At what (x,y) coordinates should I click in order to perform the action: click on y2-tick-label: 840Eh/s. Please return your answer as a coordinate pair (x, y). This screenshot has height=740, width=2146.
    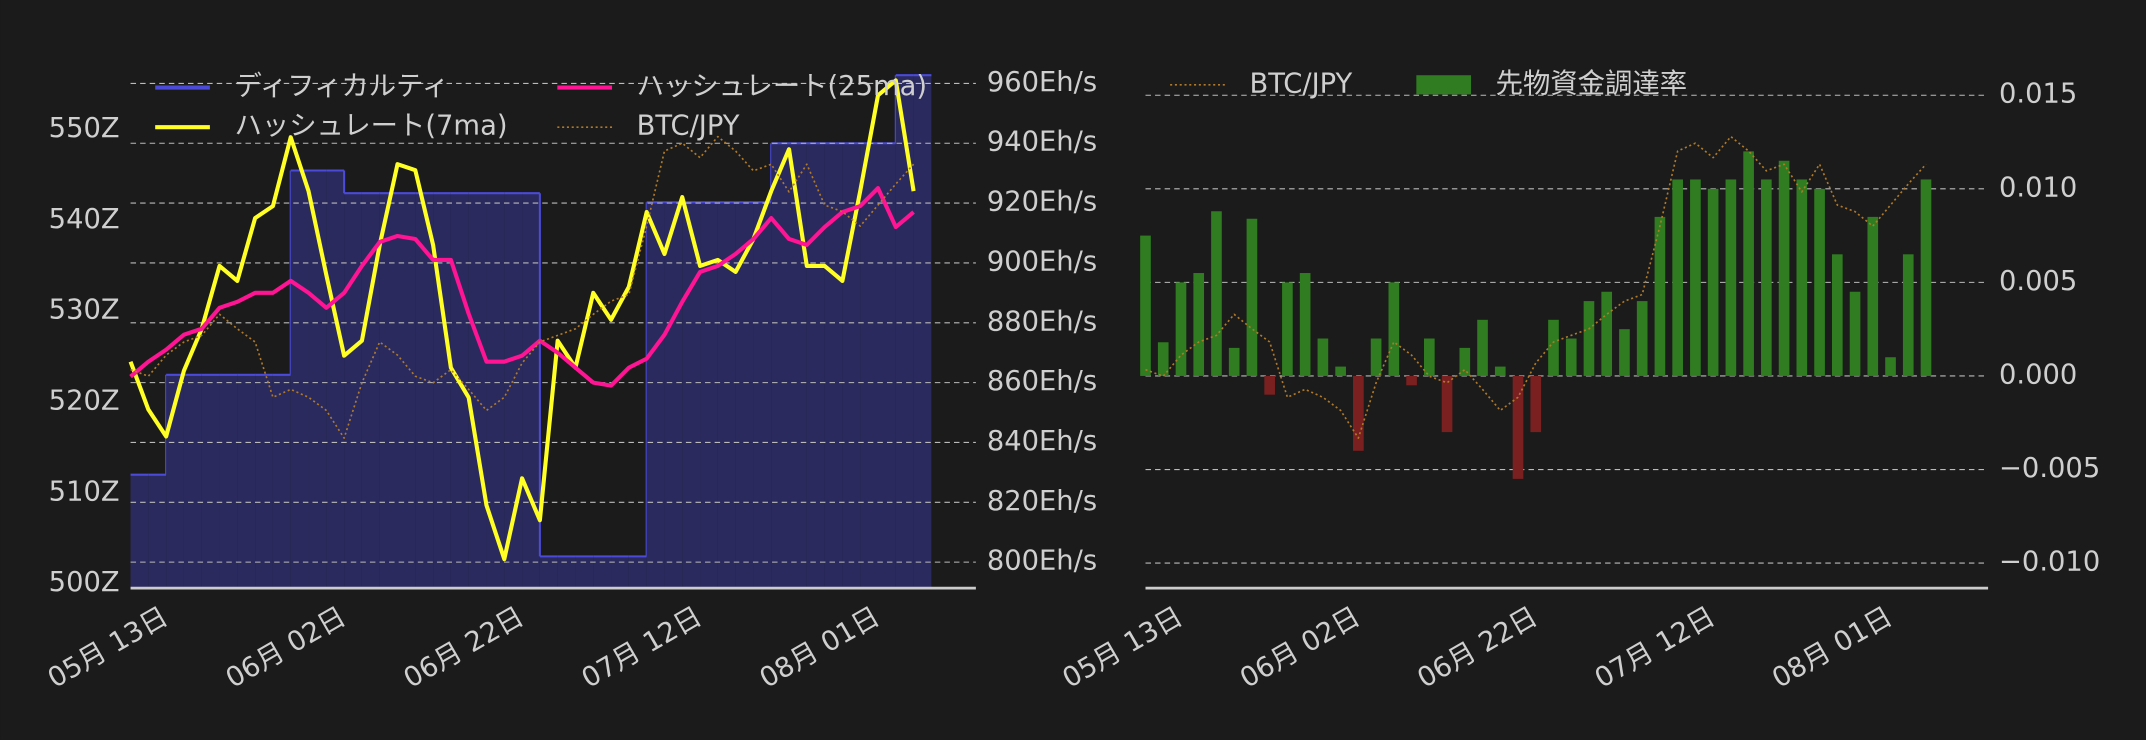
    Looking at the image, I should click on (1042, 441).